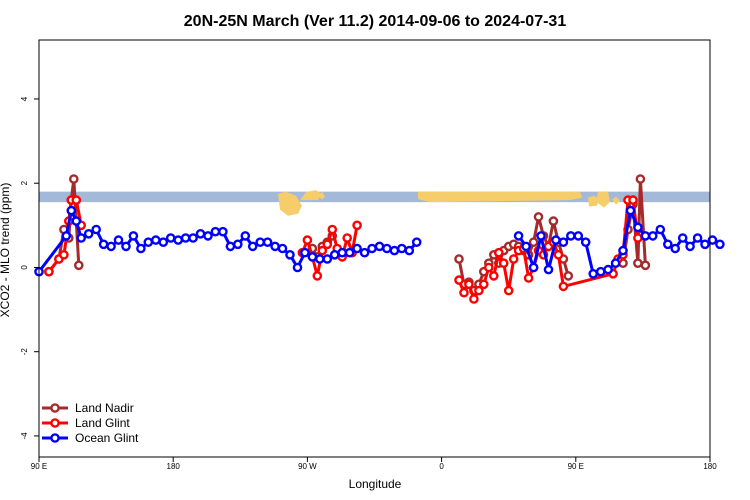  I want to click on legend-label: Land Glint, so click(102, 423).